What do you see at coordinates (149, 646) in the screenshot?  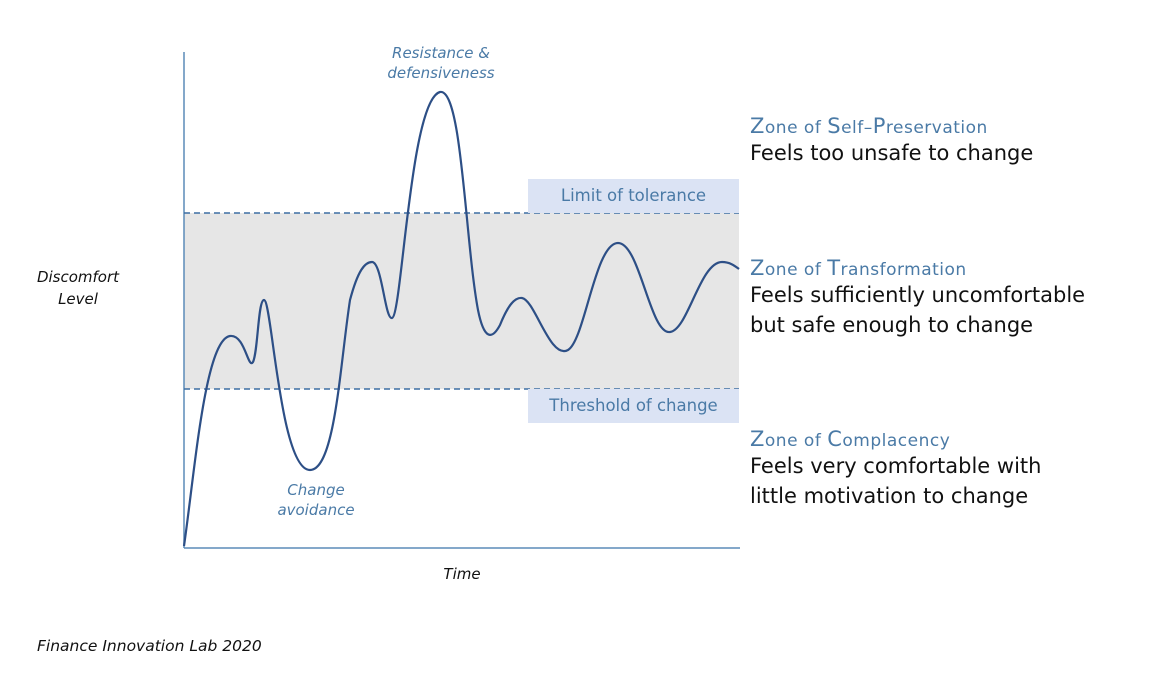 I see `credit-text: Finance Innovation Lab 2020` at bounding box center [149, 646].